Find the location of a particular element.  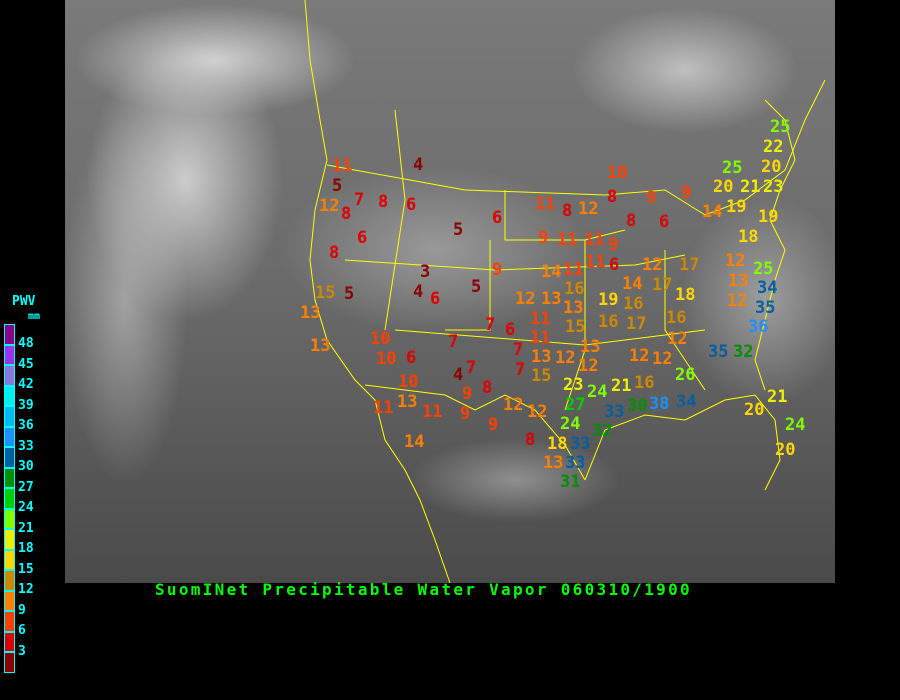

station-pwv-value: 27 is located at coordinates (575, 405).